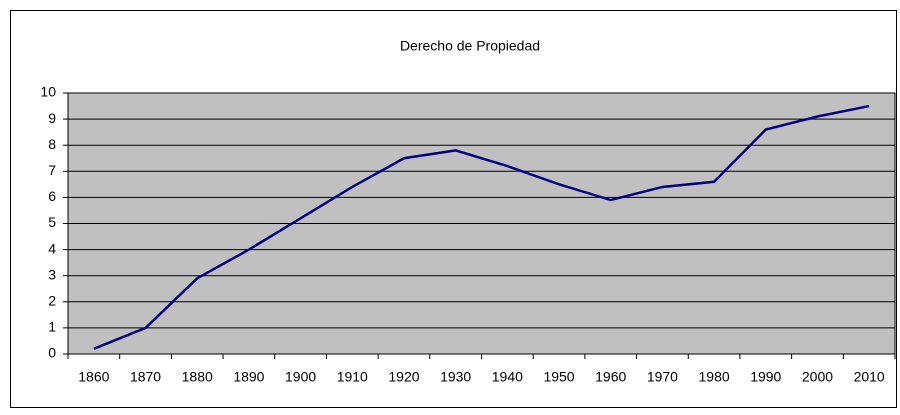  What do you see at coordinates (52, 196) in the screenshot?
I see `y-tick-label: 6` at bounding box center [52, 196].